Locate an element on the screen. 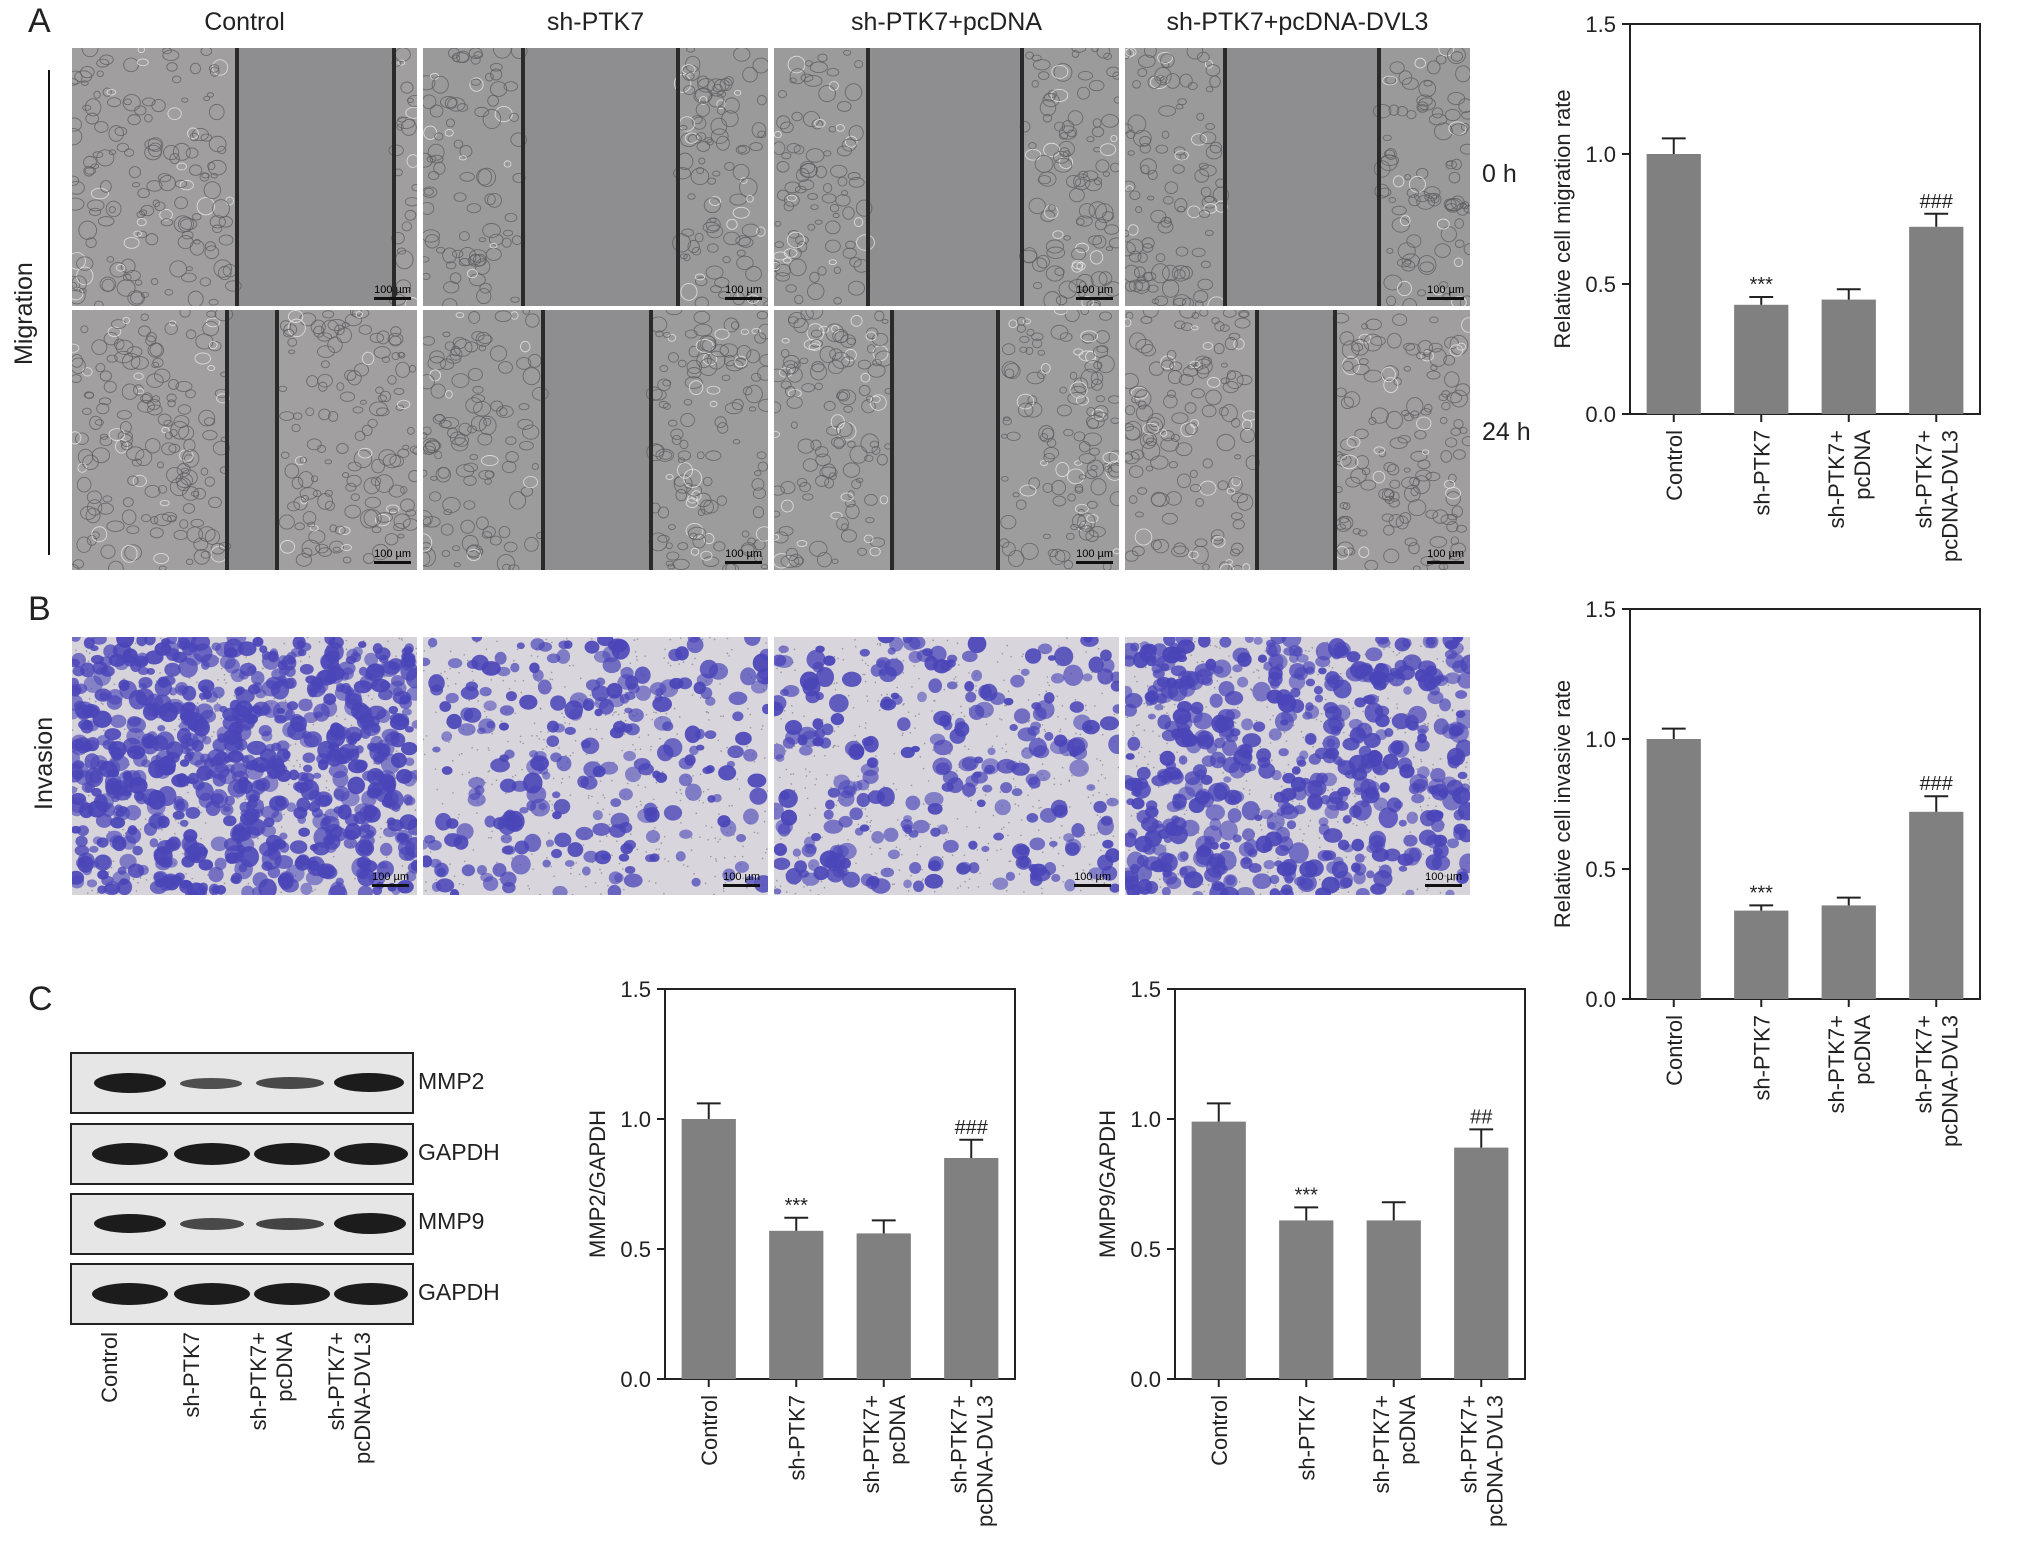  micrograph-invasion-sh-ptk7-pcdna-dvl3: 100 µm is located at coordinates (1297, 766).